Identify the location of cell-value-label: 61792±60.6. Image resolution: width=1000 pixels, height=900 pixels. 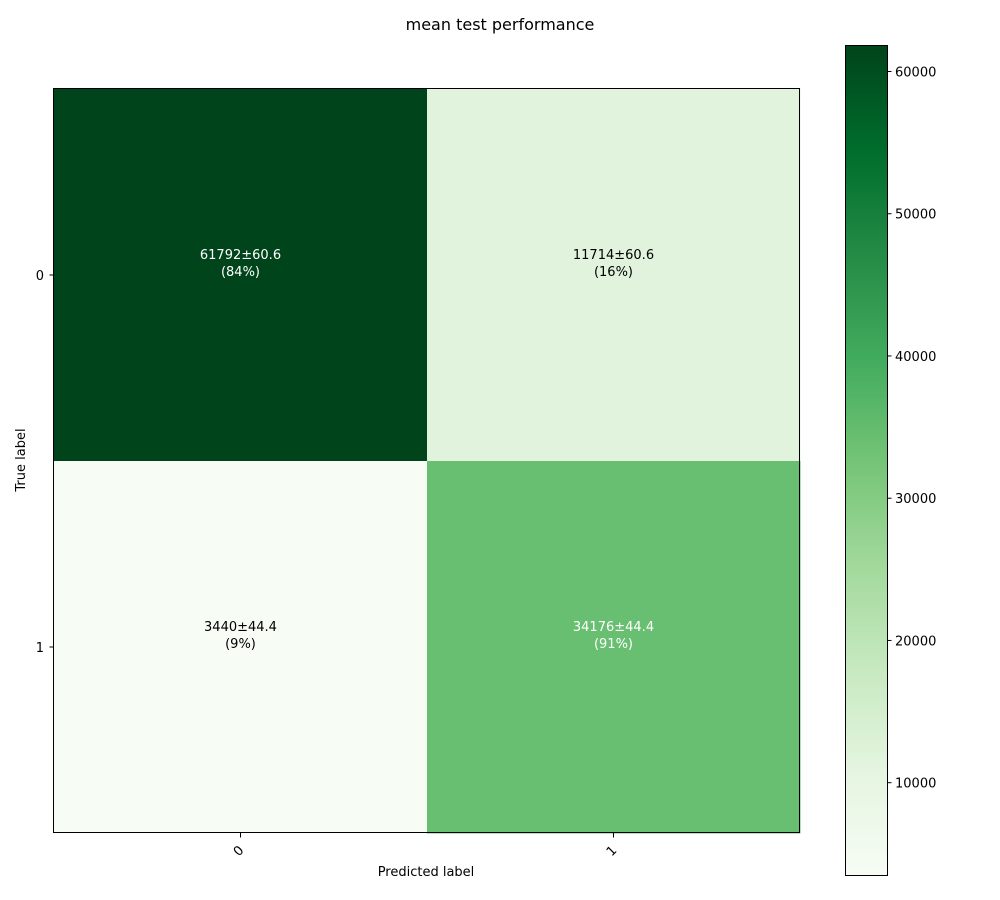
(240, 255).